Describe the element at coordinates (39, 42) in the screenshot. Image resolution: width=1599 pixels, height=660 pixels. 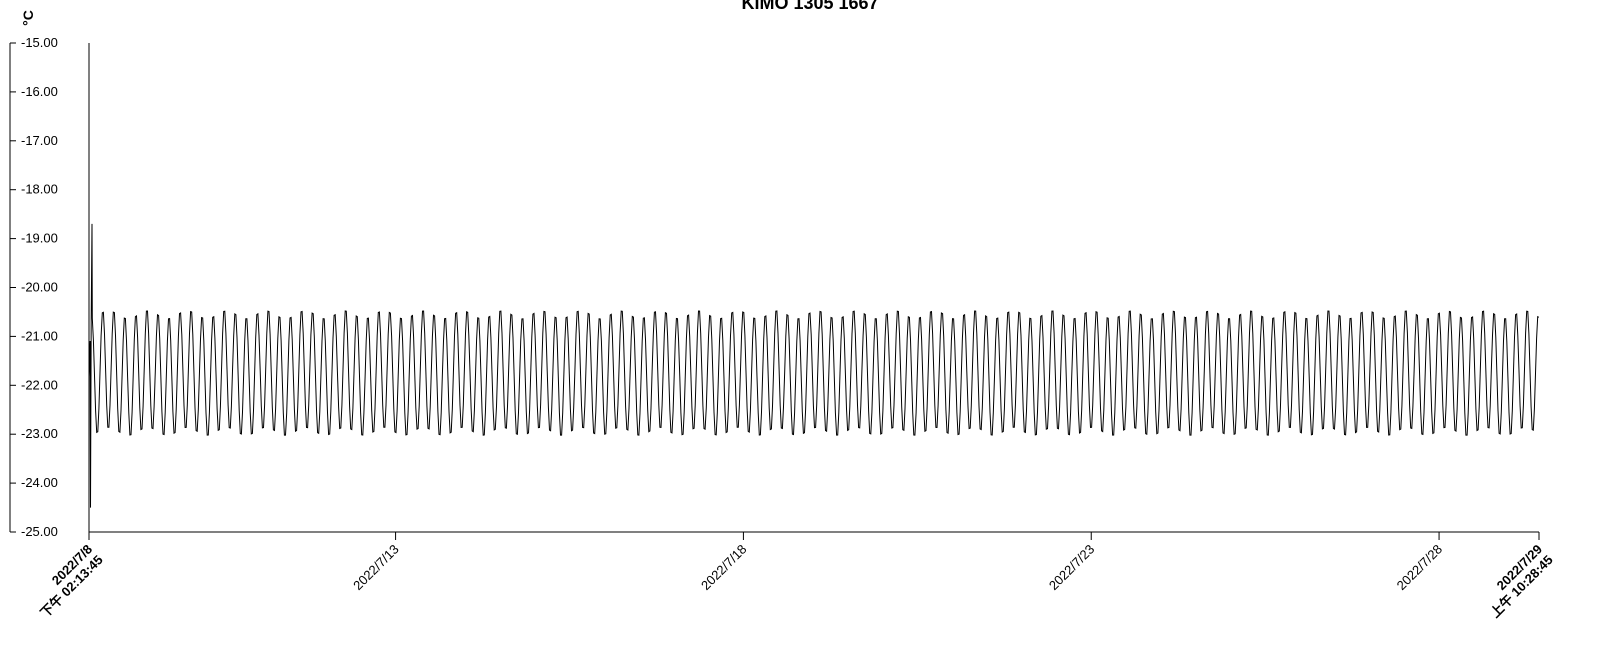
I see `y-tick-label: -15.00` at that location.